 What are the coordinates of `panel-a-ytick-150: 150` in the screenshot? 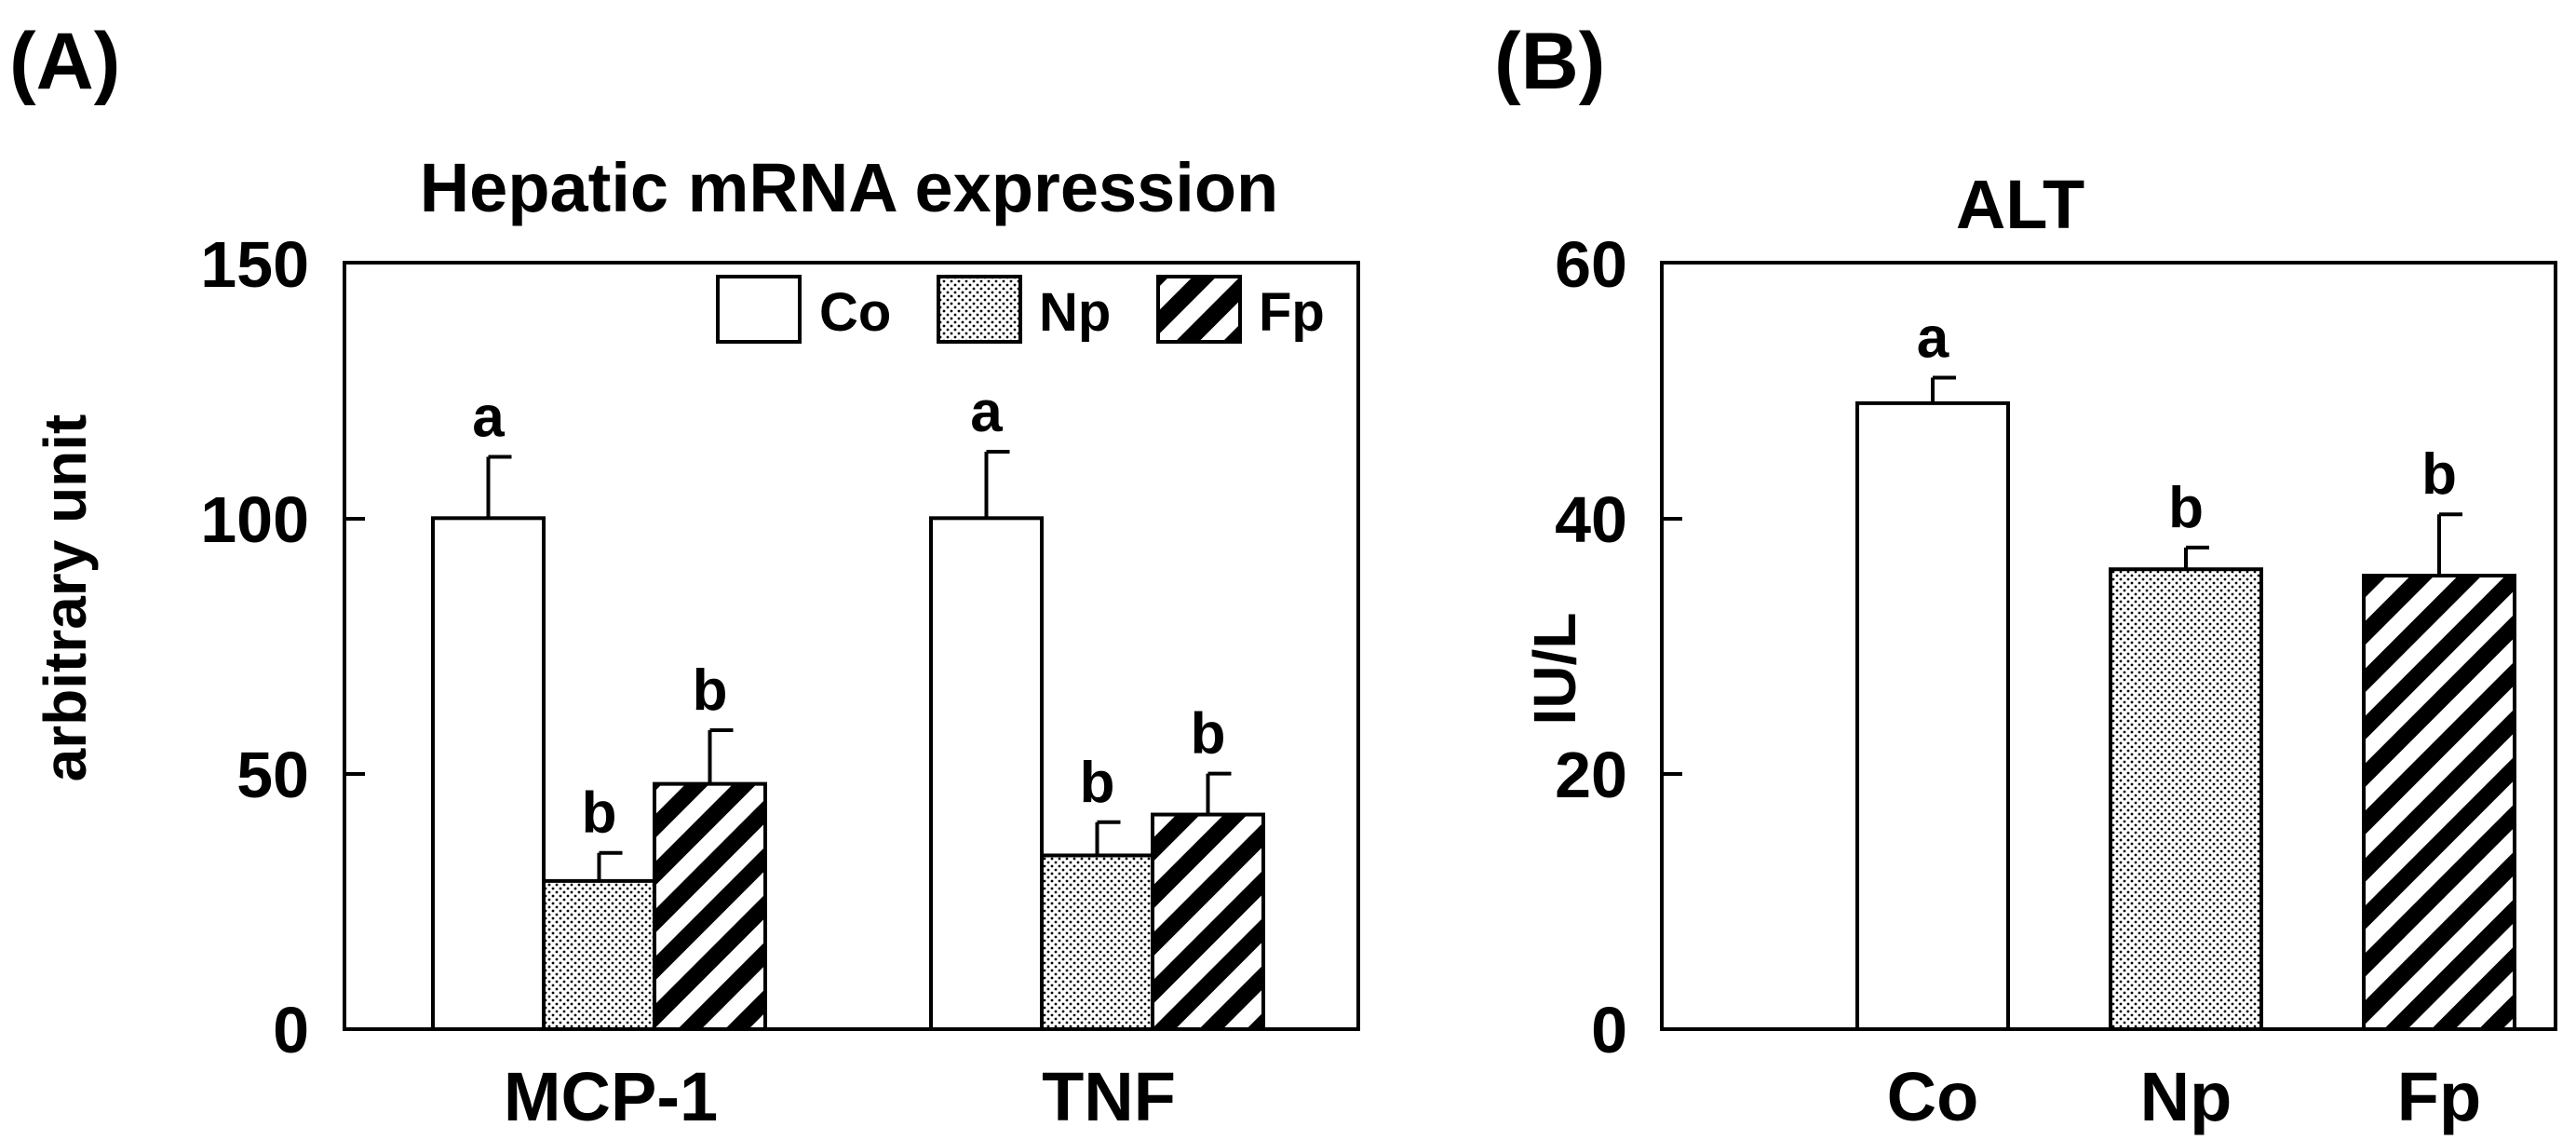 It's located at (254, 264).